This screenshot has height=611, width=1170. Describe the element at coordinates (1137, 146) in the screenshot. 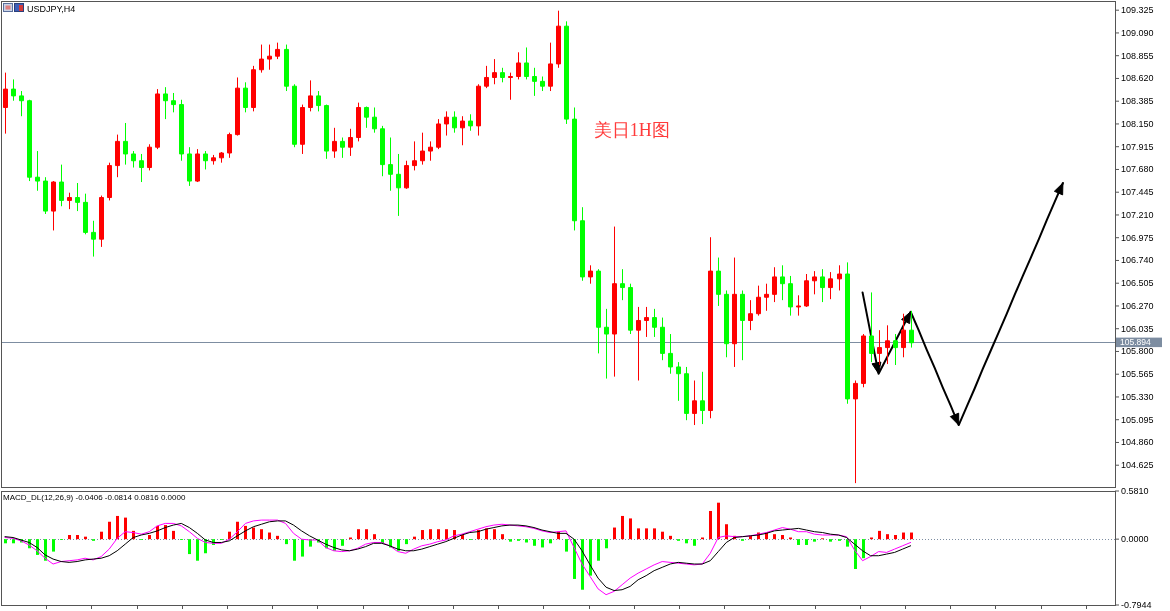

I see `ytick-label: 107.915` at that location.